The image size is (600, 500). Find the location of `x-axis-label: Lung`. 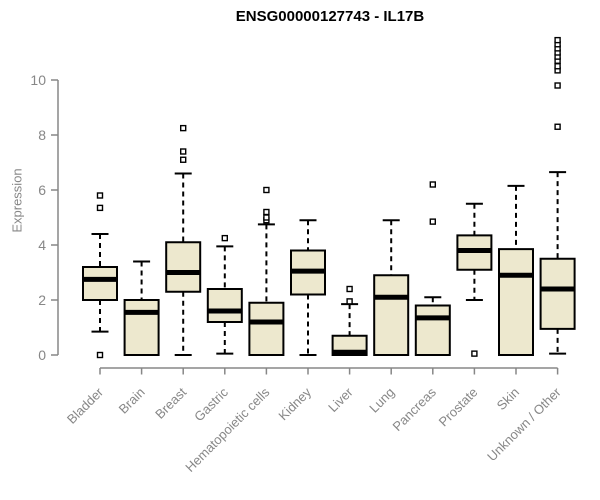

x-axis-label: Lung is located at coordinates (381, 400).